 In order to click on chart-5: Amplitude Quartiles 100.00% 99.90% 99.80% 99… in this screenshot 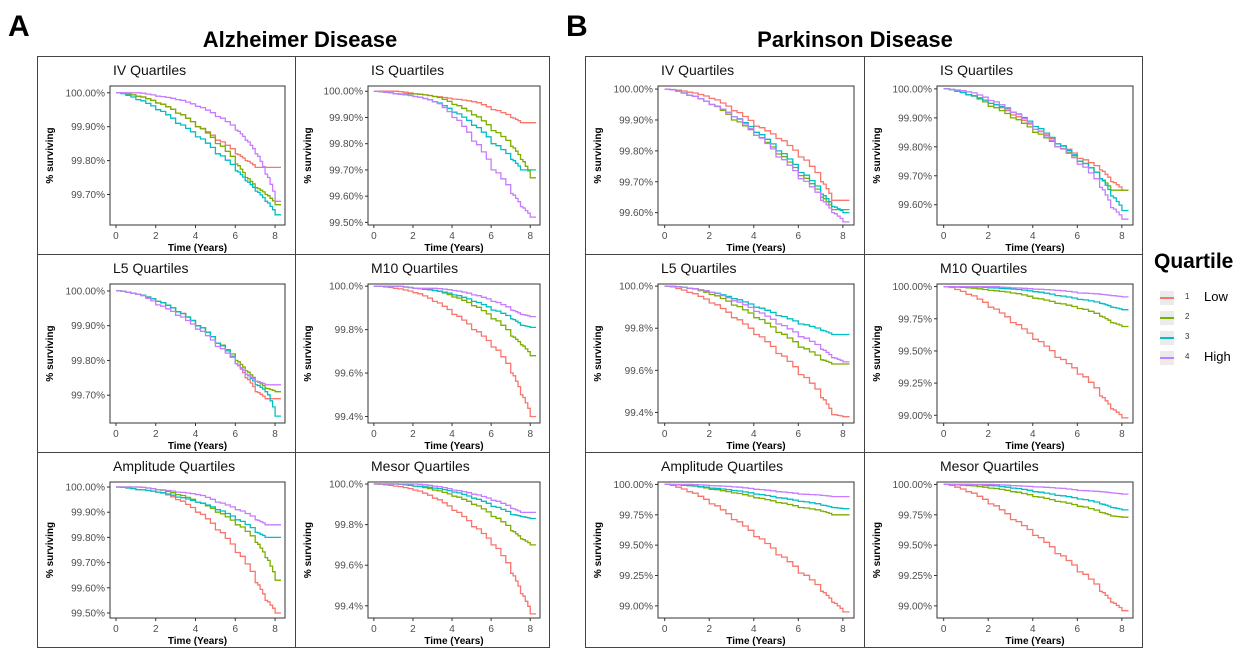, I will do `click(165, 552)`.